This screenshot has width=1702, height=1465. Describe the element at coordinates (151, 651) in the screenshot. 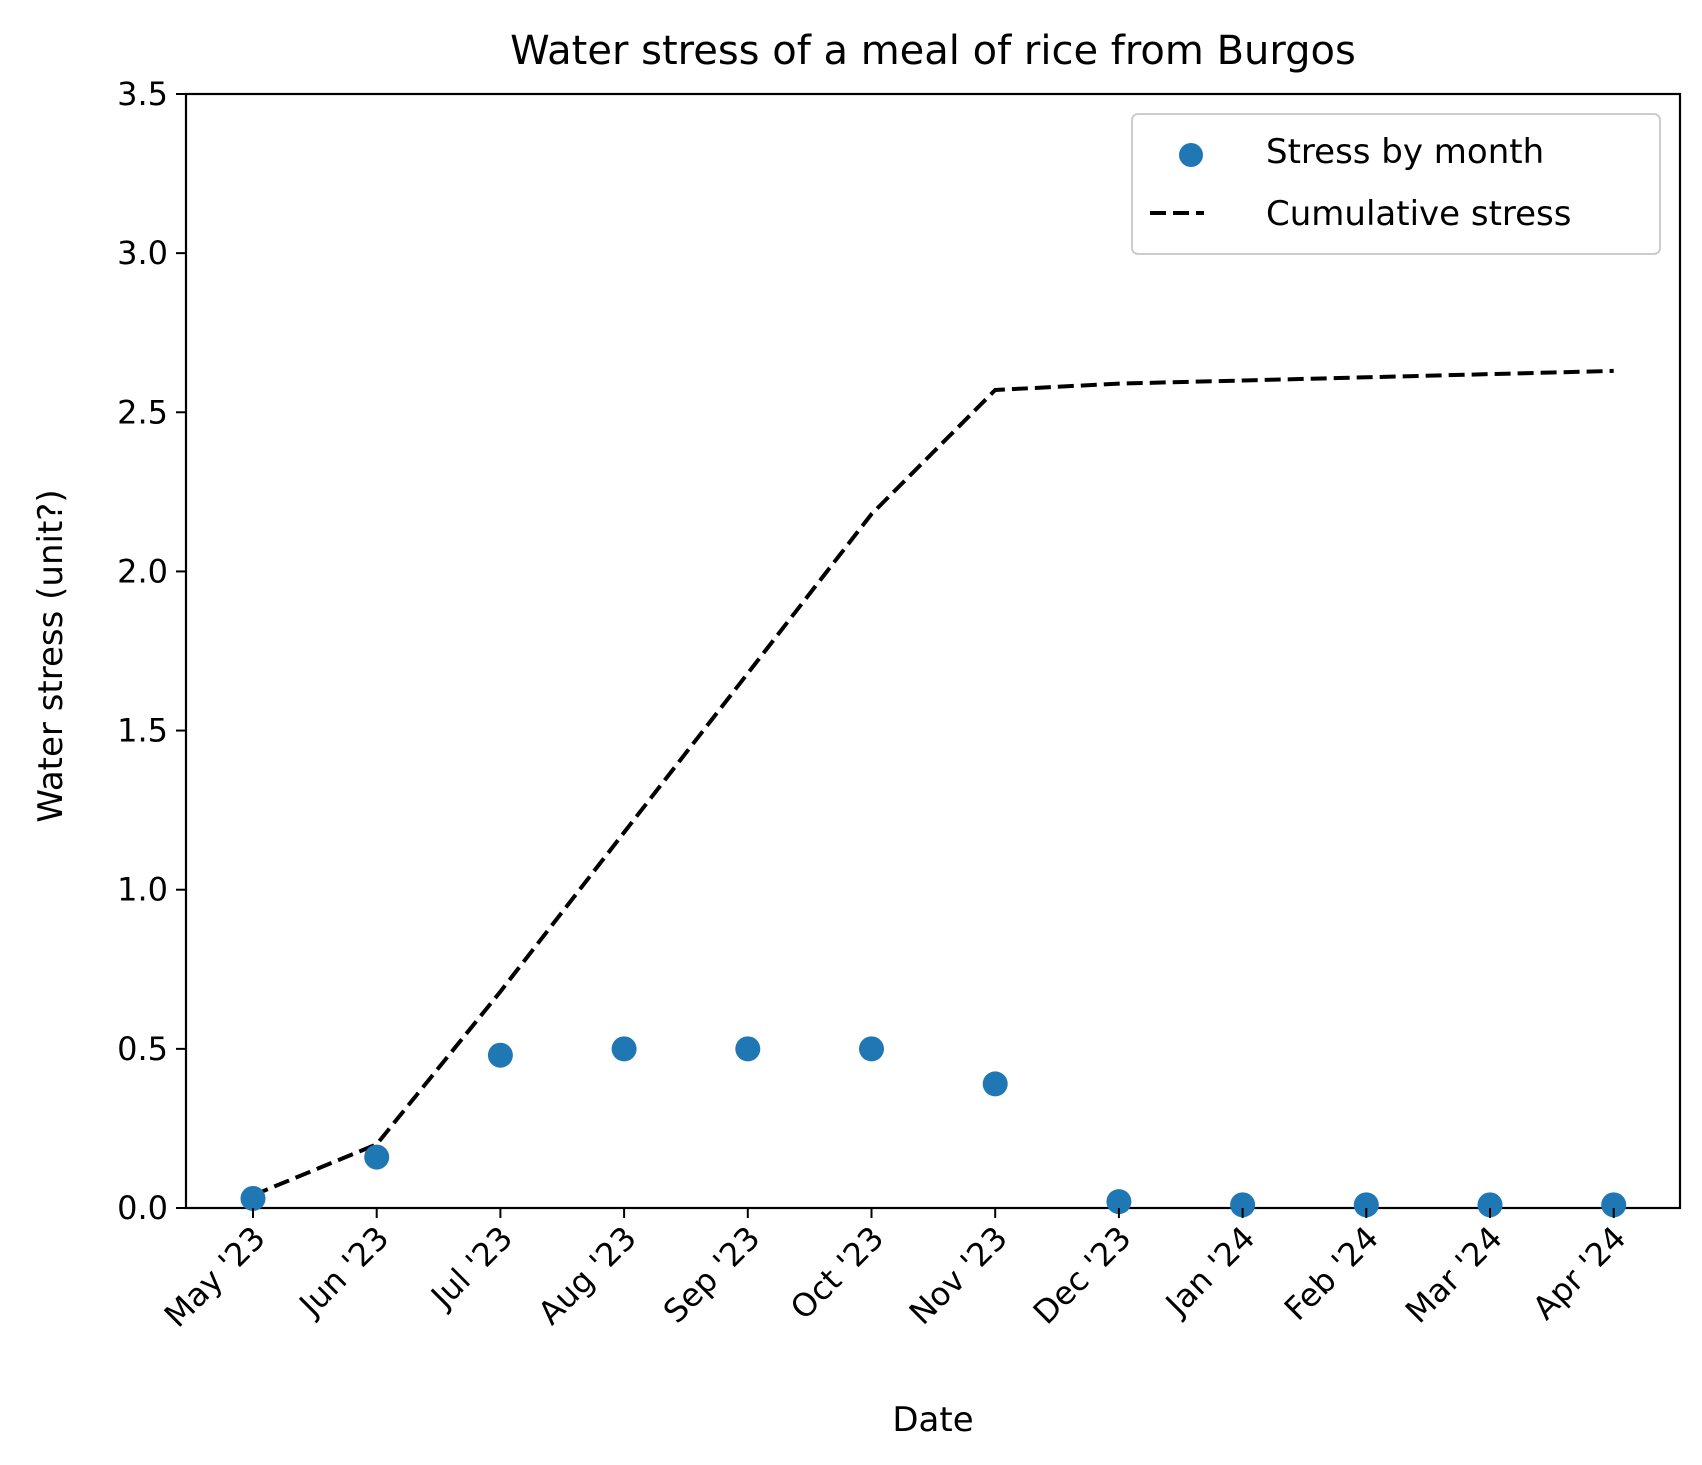

I see `y-axis: 0.0 0.5 1.0 1.5 2.0 2.5 3.0 3.5` at that location.